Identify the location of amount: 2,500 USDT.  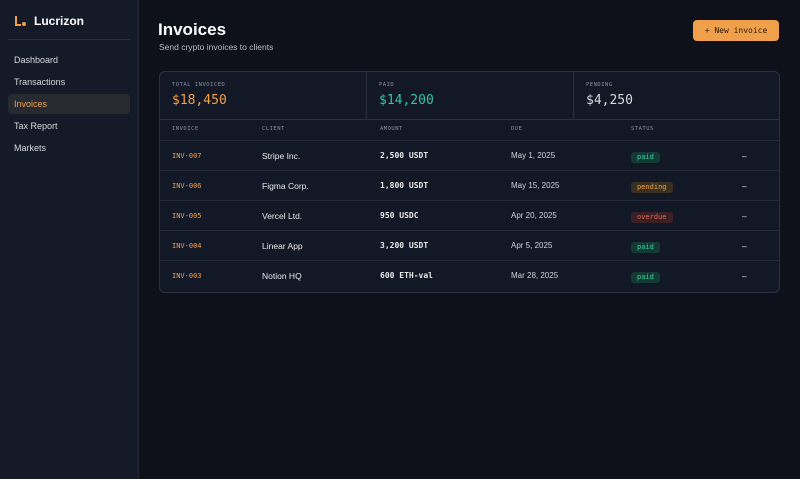
(404, 155).